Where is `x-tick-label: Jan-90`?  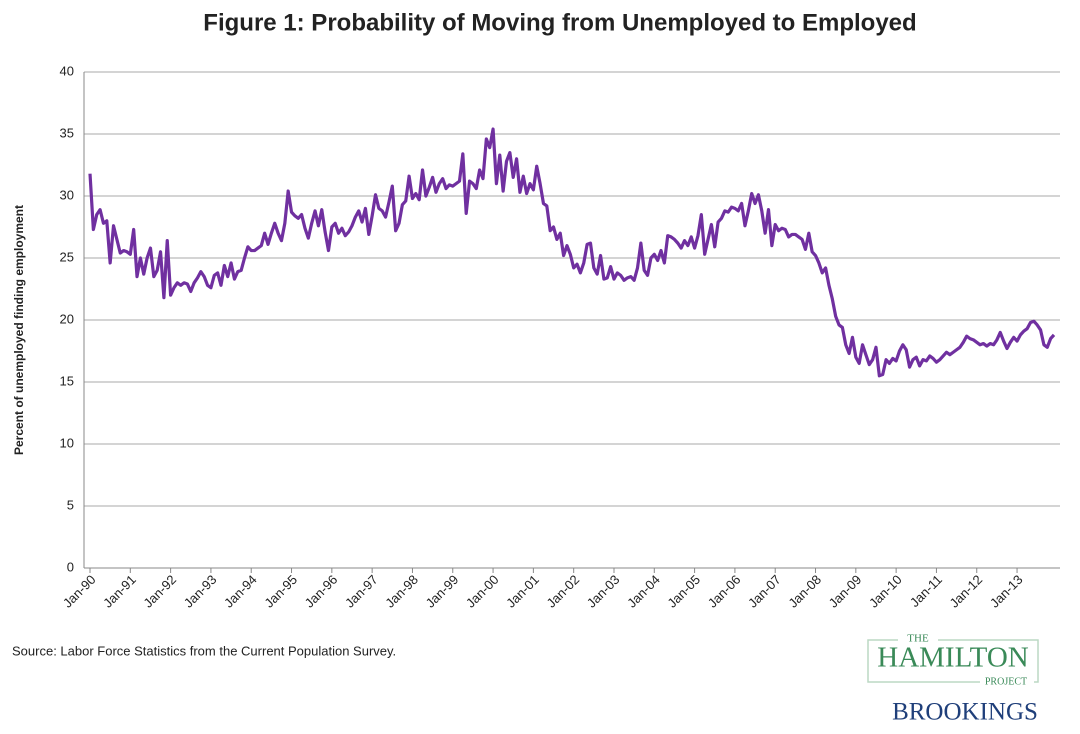 x-tick-label: Jan-90 is located at coordinates (79, 591).